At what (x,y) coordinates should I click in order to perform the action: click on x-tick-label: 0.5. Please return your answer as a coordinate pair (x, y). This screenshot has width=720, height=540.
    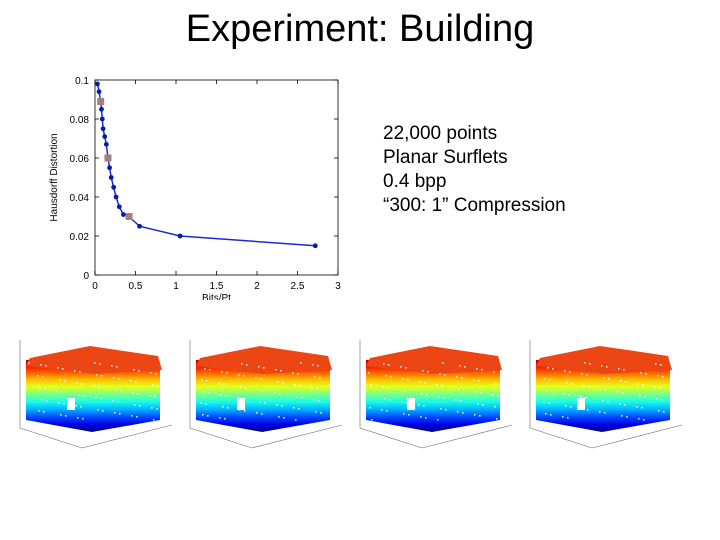
    Looking at the image, I should click on (136, 286).